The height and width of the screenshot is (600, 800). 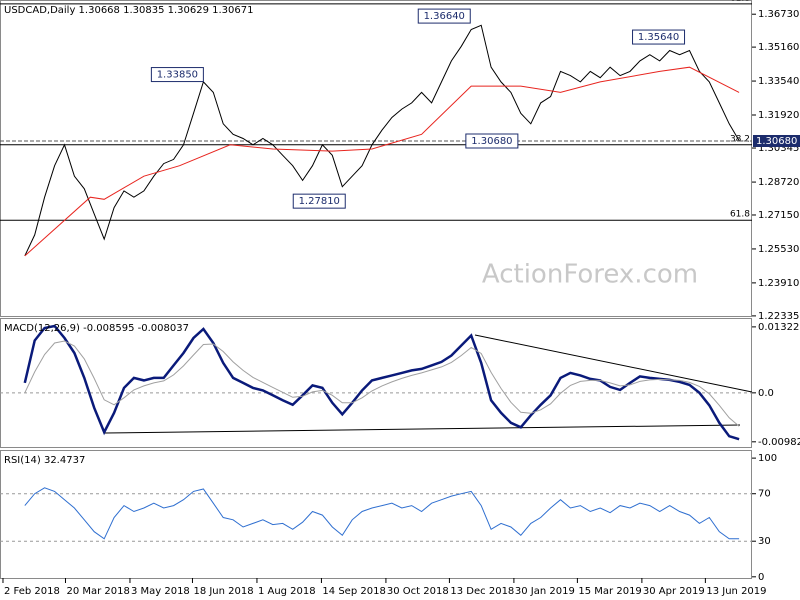 What do you see at coordinates (778, 249) in the screenshot?
I see `y-tick-label: 1.25530` at bounding box center [778, 249].